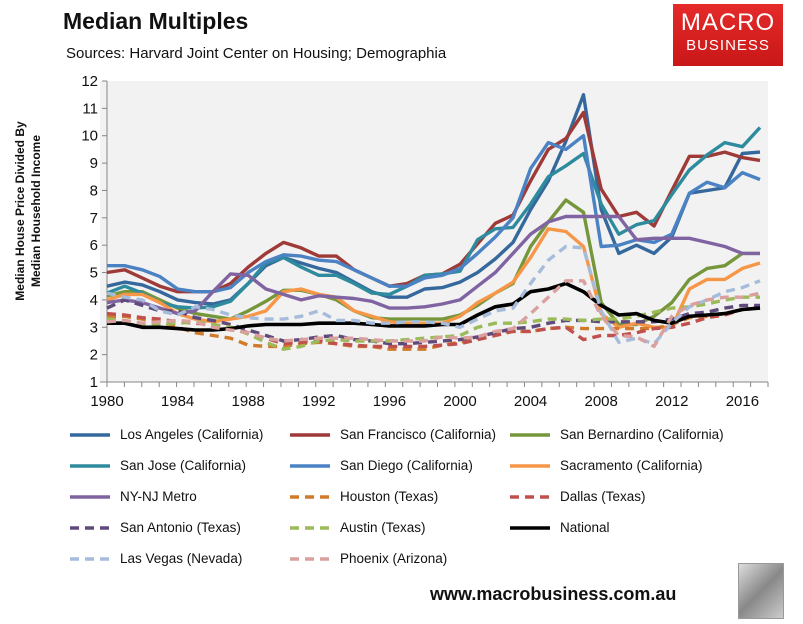 The width and height of the screenshot is (803, 624). I want to click on legend-item: Los Angeles (California), so click(165, 437).